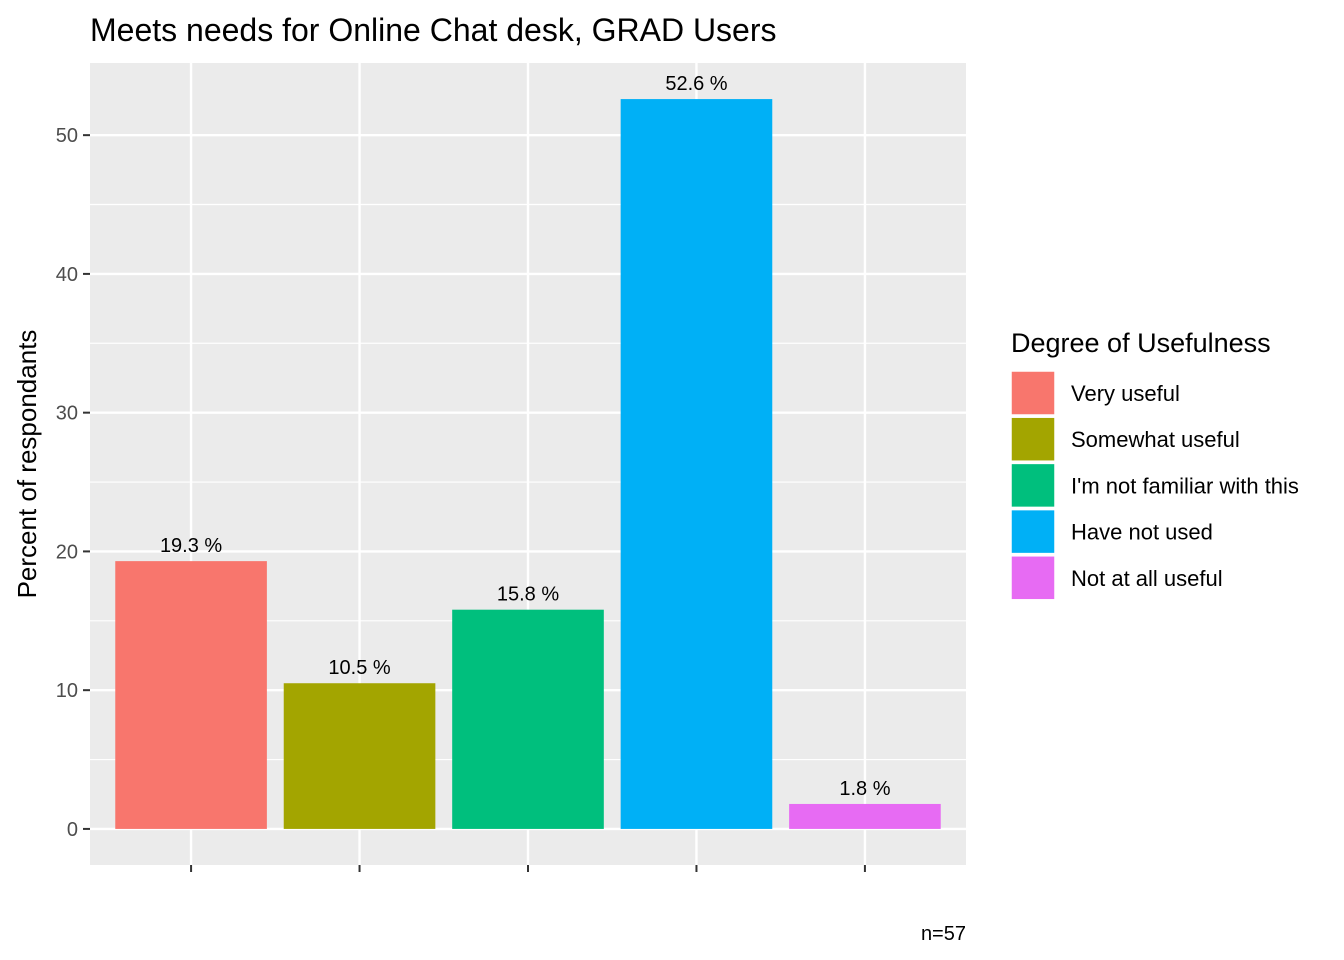 The image size is (1344, 960). Describe the element at coordinates (67, 136) in the screenshot. I see `y-tick-label: 50` at that location.